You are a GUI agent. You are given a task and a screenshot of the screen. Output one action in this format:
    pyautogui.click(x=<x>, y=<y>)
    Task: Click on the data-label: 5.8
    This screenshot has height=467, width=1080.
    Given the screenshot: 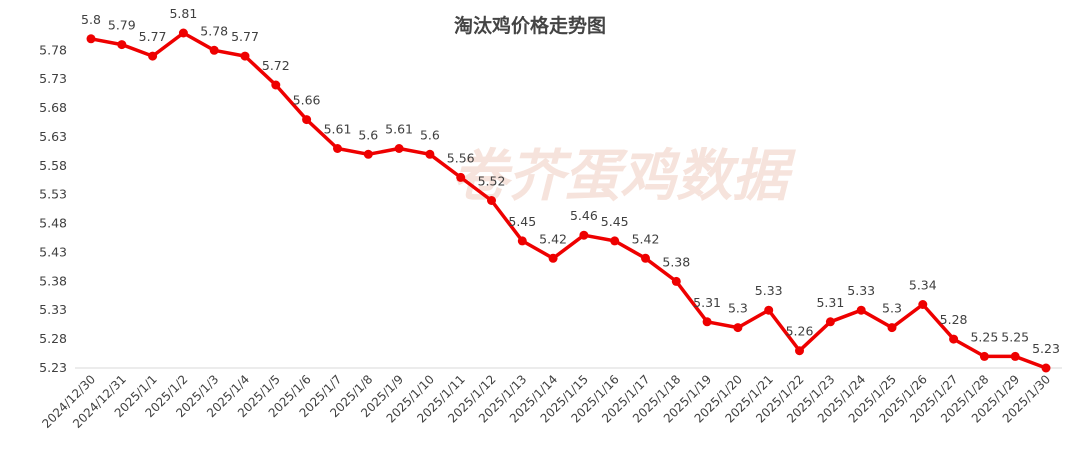 What is the action you would take?
    pyautogui.click(x=91, y=19)
    